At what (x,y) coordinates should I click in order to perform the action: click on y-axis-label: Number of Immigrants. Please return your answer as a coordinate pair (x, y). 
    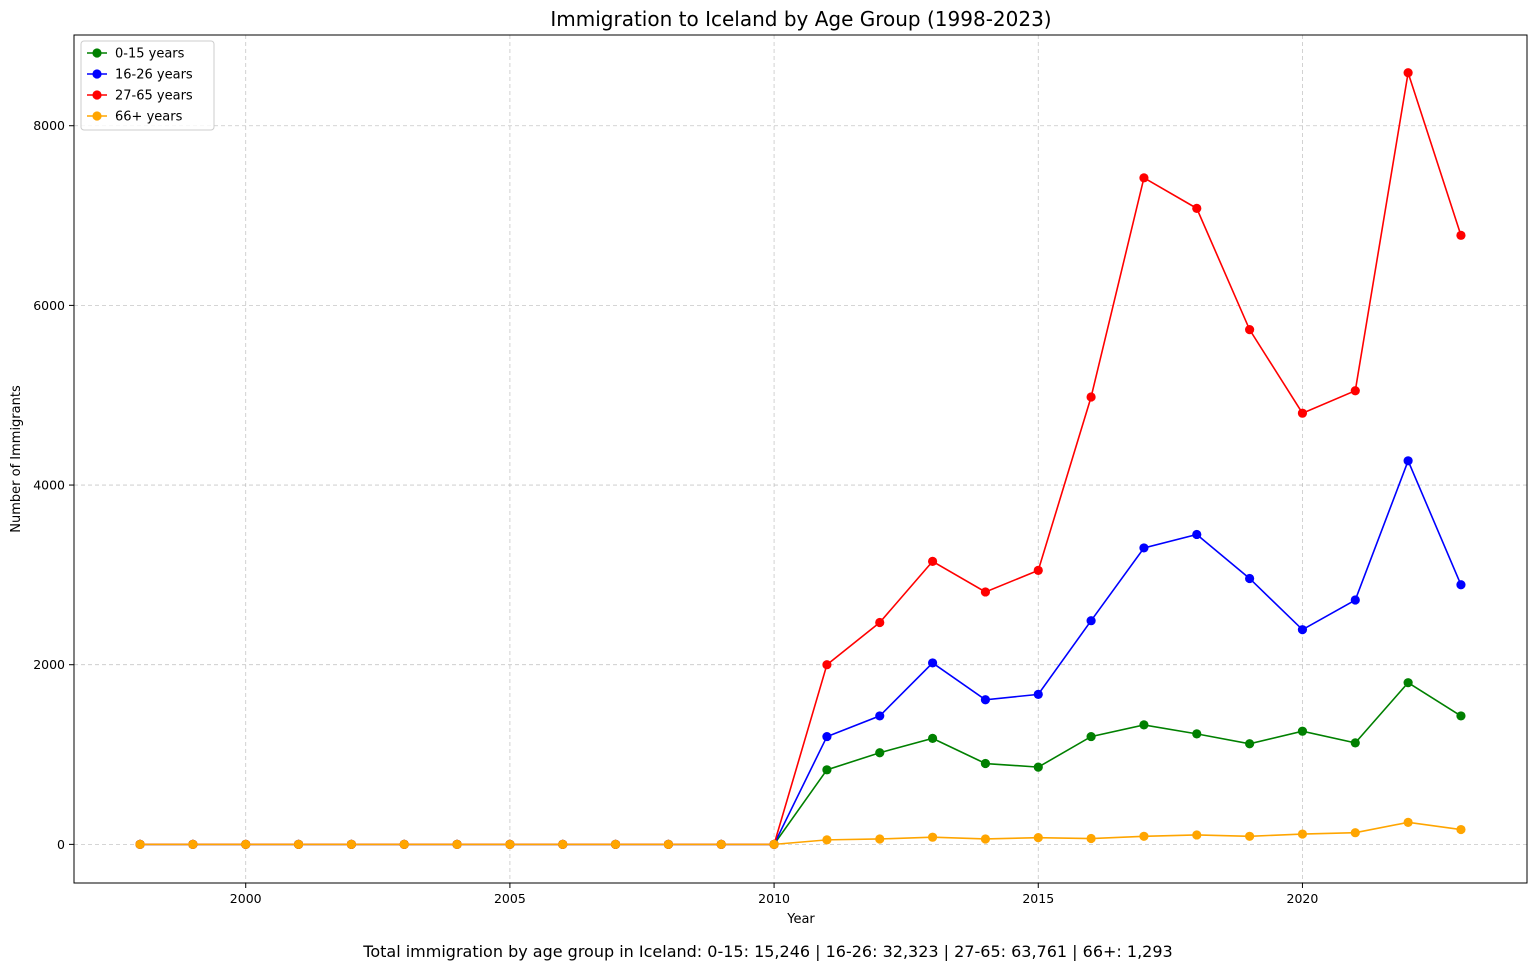
    Looking at the image, I should click on (16, 459).